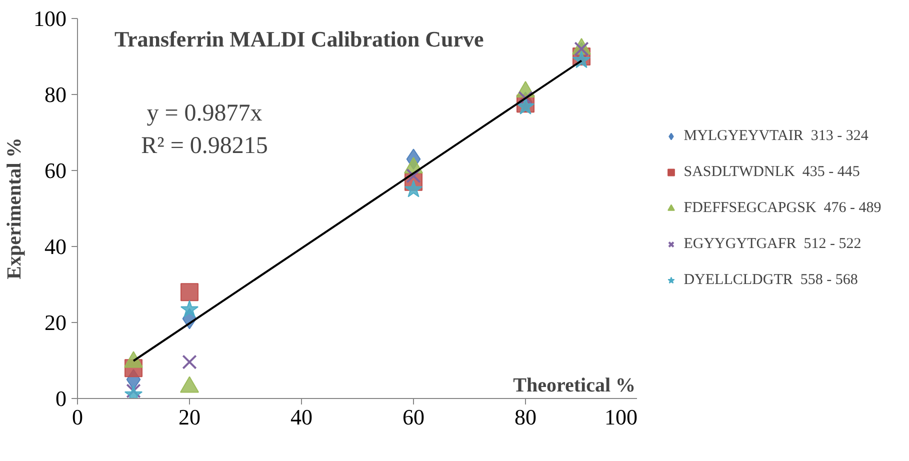  I want to click on x-tick-label: 80, so click(525, 417).